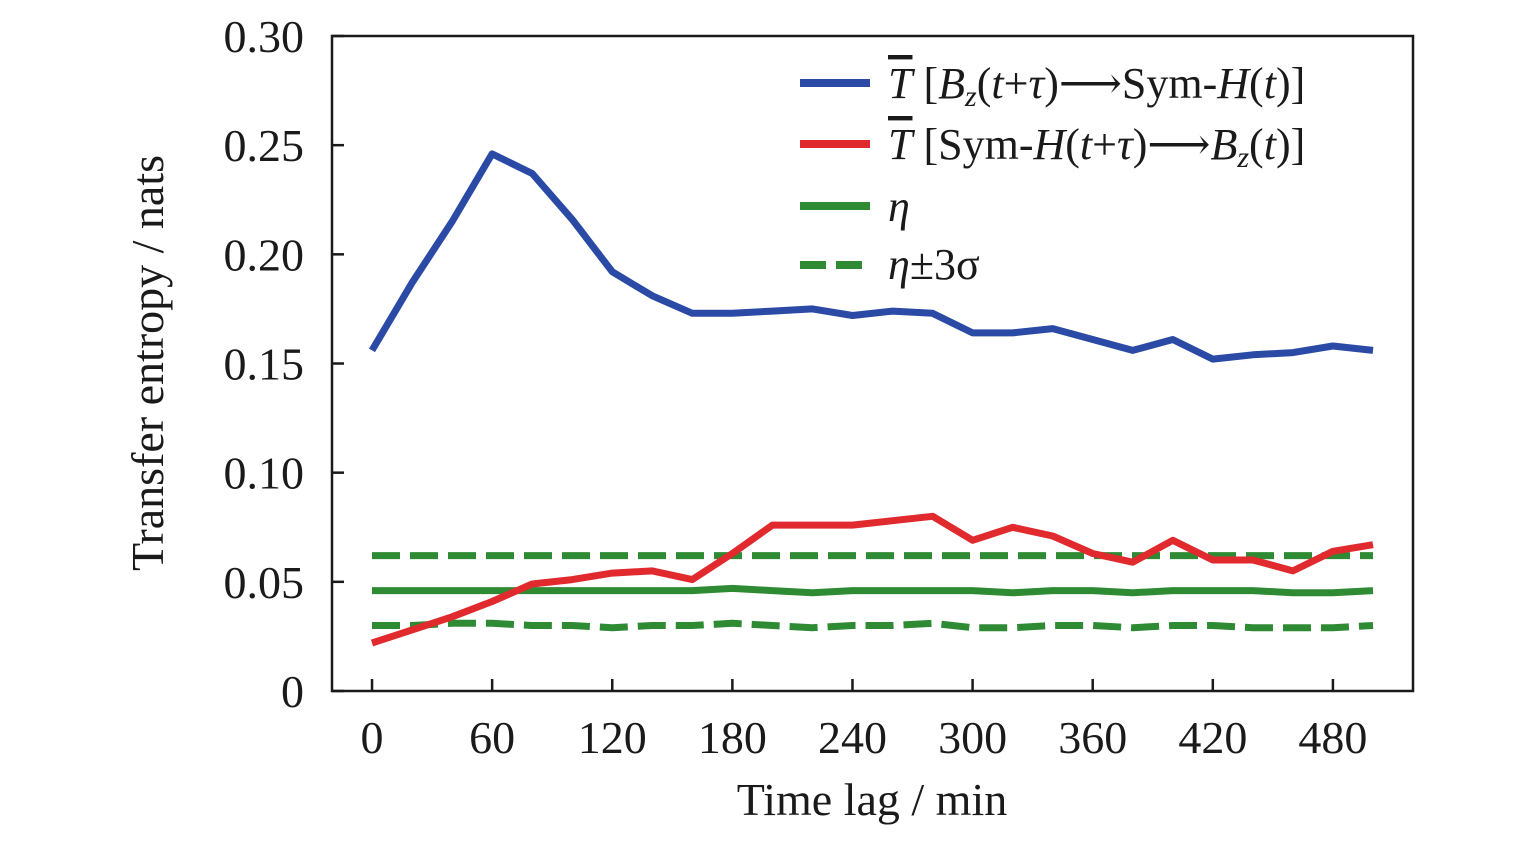  Describe the element at coordinates (732, 737) in the screenshot. I see `x-tick-label: 180` at that location.